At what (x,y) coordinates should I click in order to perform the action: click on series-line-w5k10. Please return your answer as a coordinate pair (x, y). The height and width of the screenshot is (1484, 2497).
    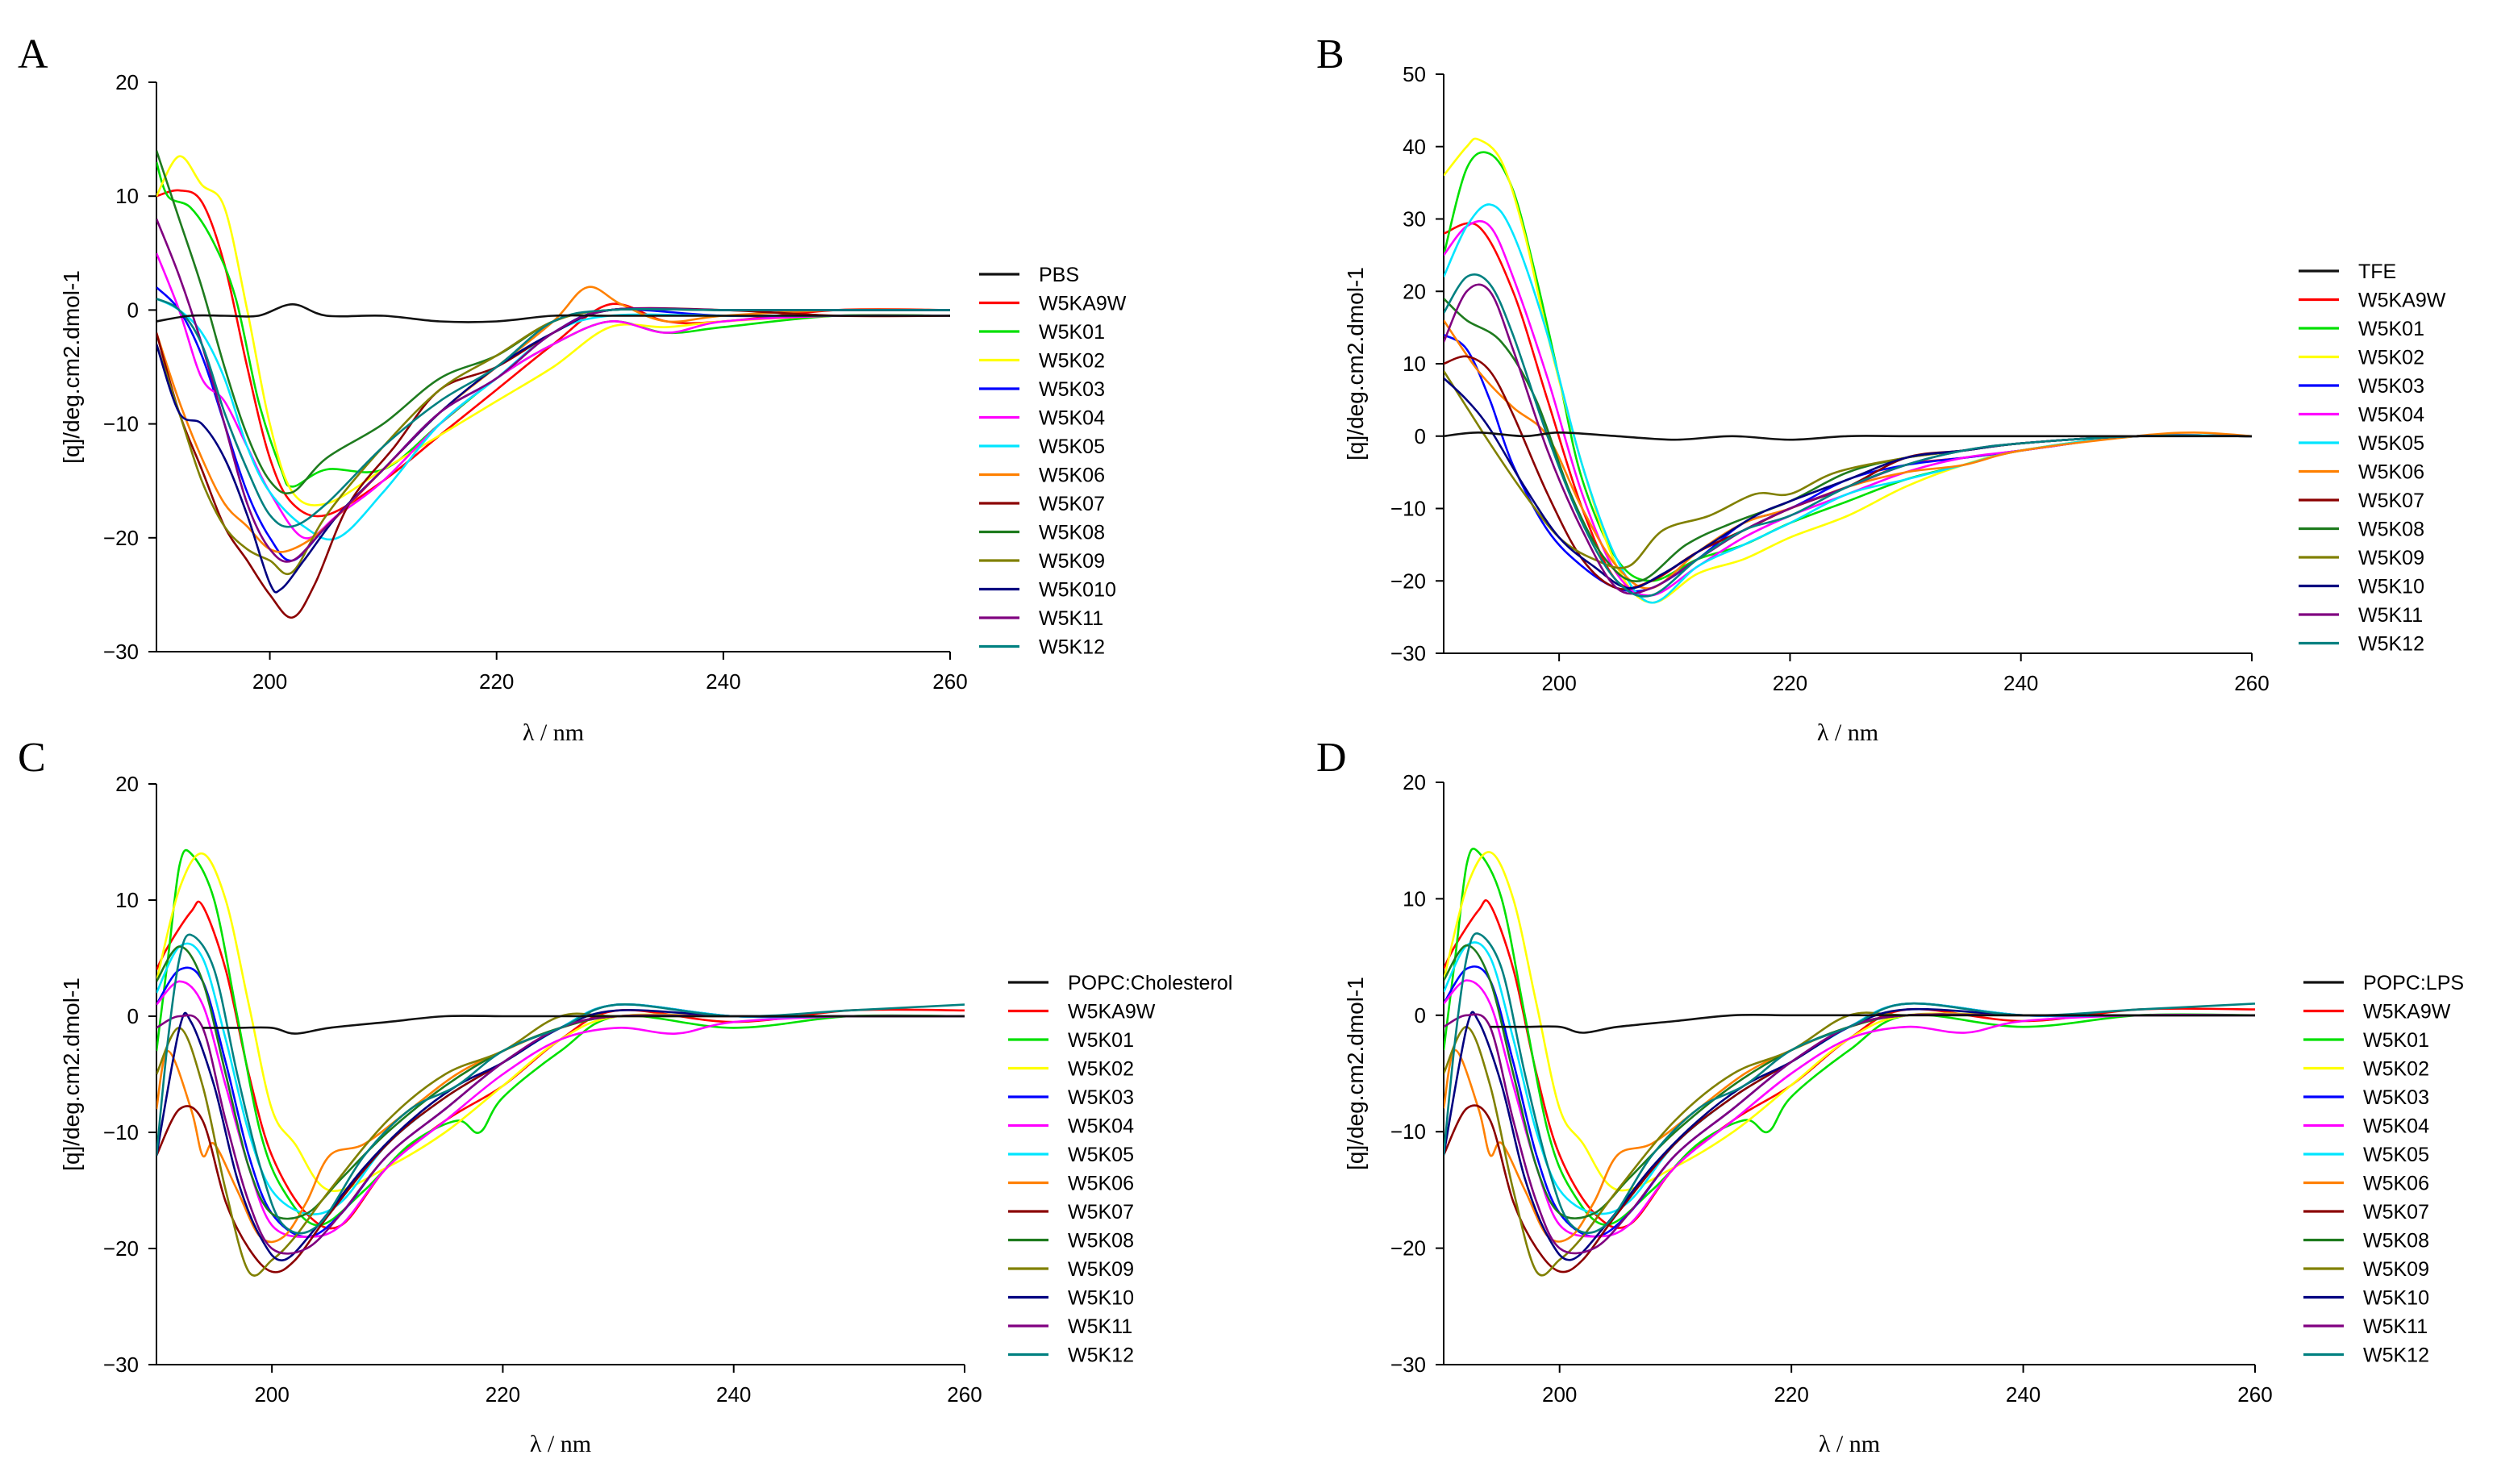
    Looking at the image, I should click on (1849, 1134).